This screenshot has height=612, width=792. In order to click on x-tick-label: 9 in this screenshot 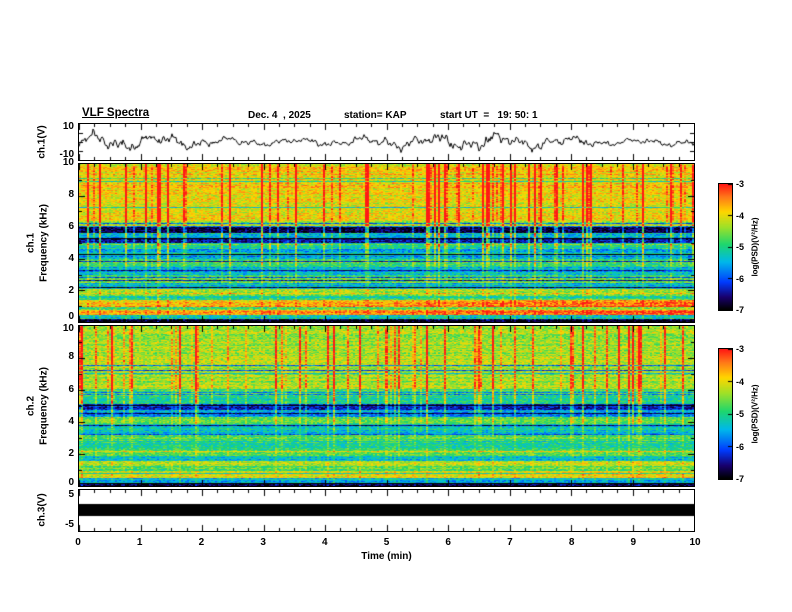, I will do `click(633, 542)`.